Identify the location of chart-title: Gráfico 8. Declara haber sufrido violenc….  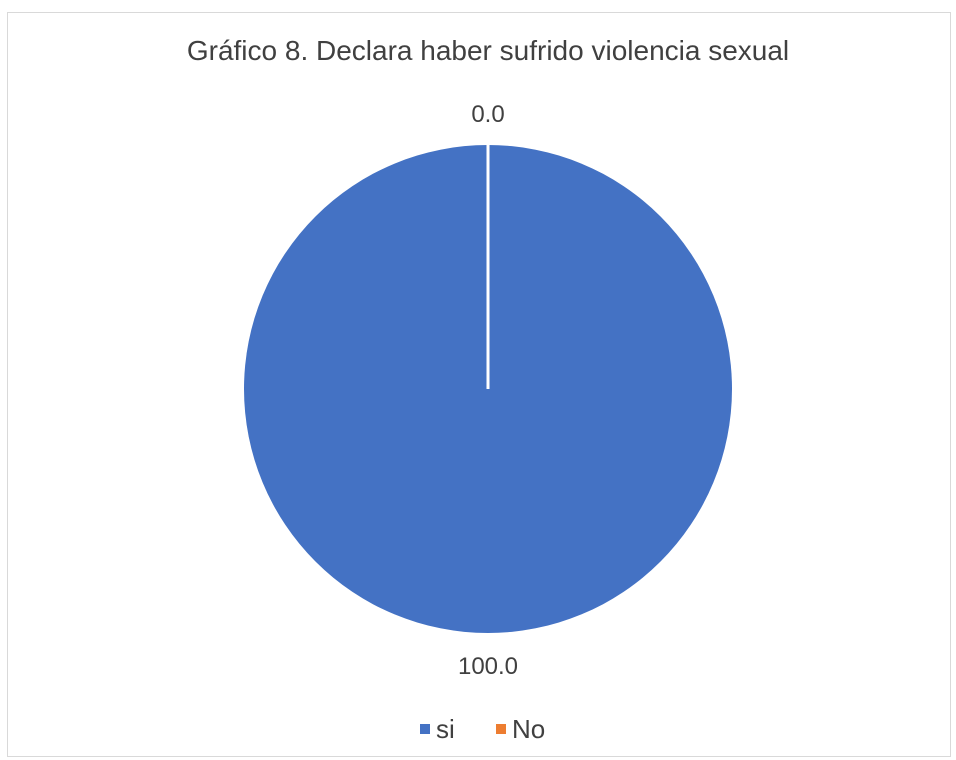
(488, 50).